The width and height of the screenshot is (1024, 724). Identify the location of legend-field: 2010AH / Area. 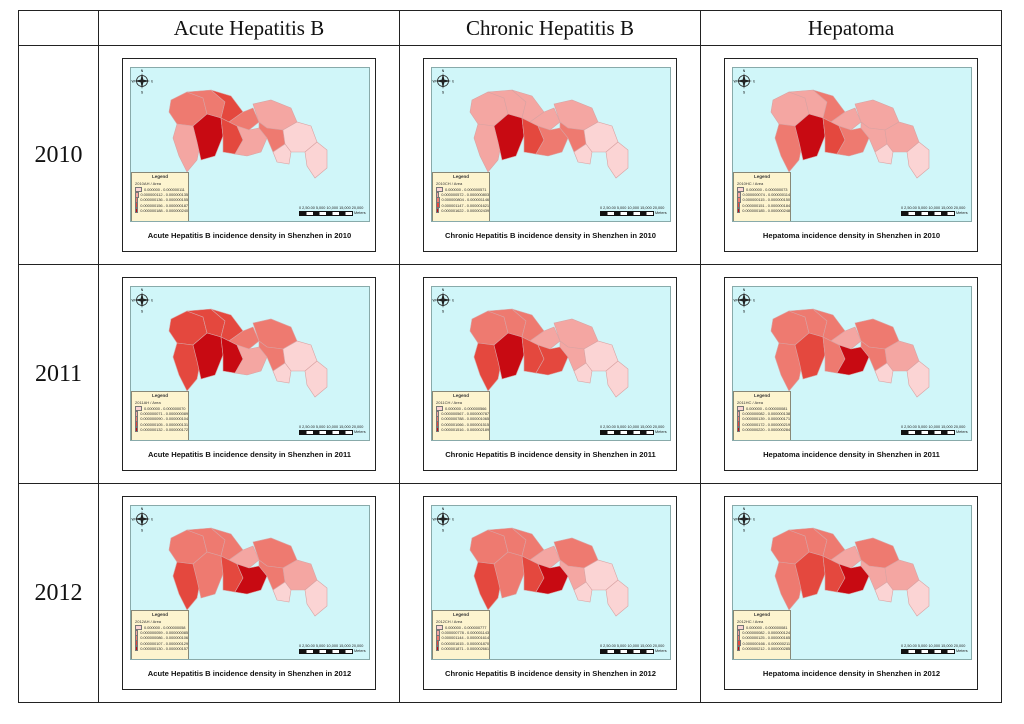
(148, 183).